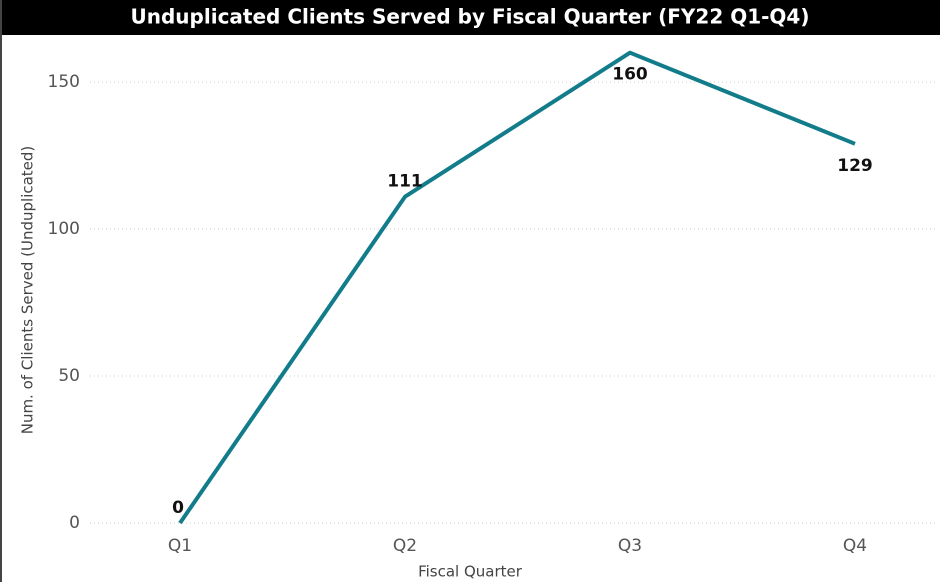  What do you see at coordinates (405, 546) in the screenshot?
I see `x-tick-label: Q2` at bounding box center [405, 546].